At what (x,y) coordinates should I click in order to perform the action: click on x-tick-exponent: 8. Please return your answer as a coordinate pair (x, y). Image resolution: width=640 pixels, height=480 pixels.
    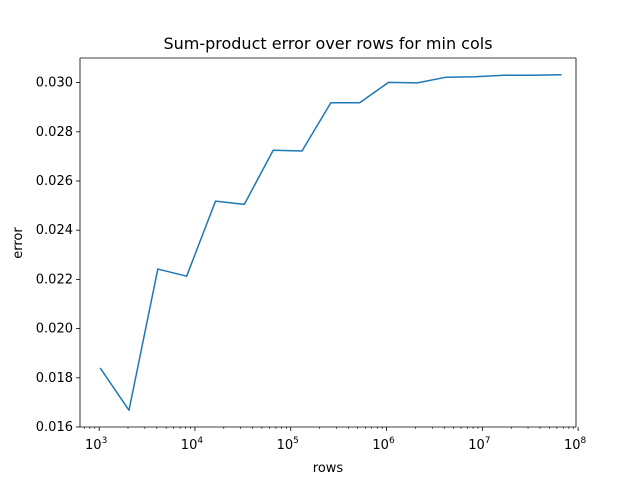
    Looking at the image, I should click on (584, 441).